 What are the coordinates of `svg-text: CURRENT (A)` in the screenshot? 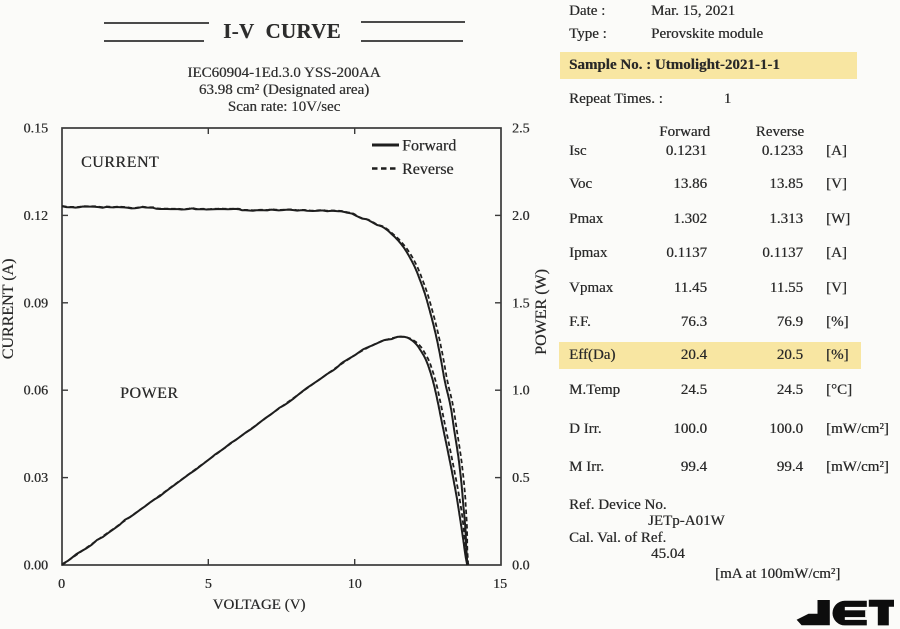 It's located at (8, 309).